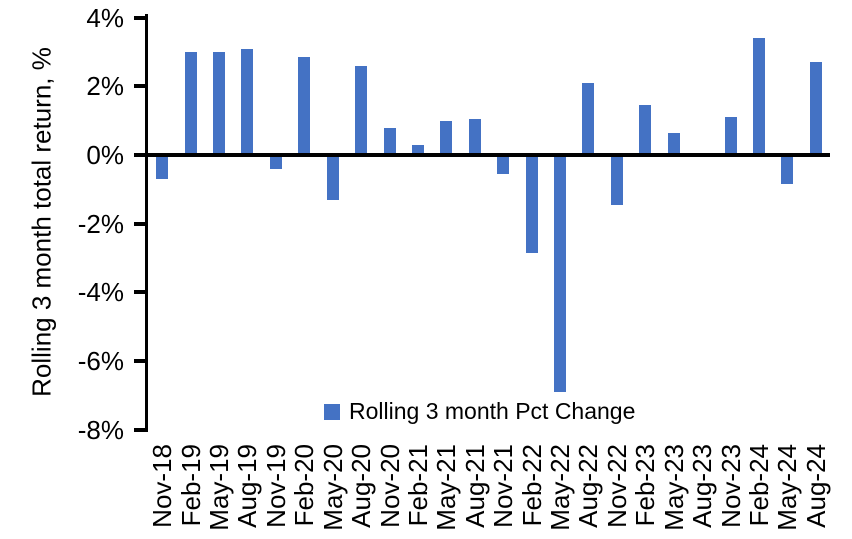  I want to click on x-tick-label: May-20, so click(332, 487).